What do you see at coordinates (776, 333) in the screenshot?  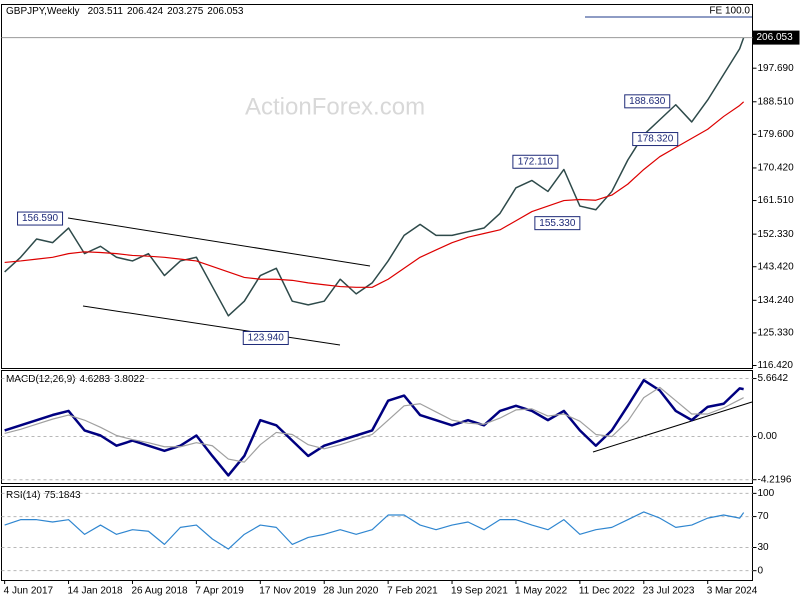 I see `y-tick-label: 125.330` at bounding box center [776, 333].